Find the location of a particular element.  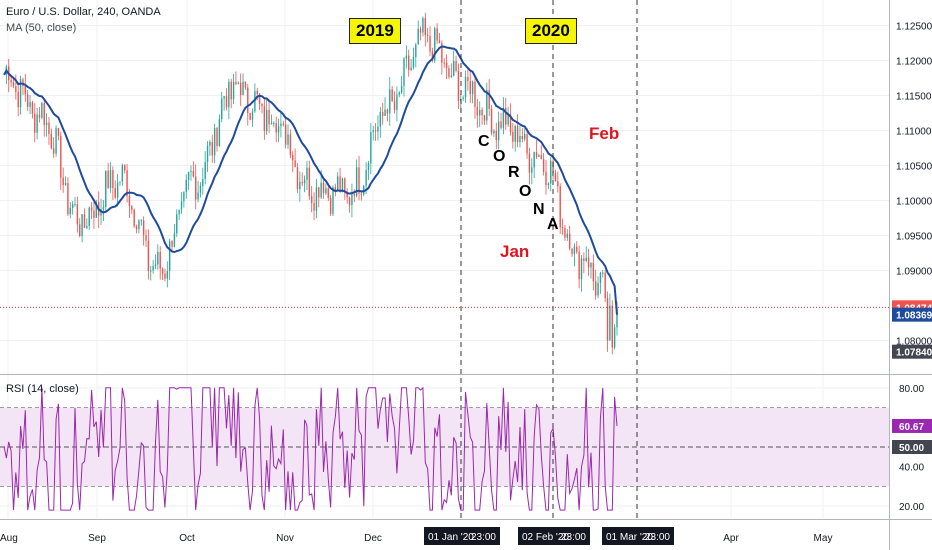

year-2020-badge: 2020 is located at coordinates (551, 31).